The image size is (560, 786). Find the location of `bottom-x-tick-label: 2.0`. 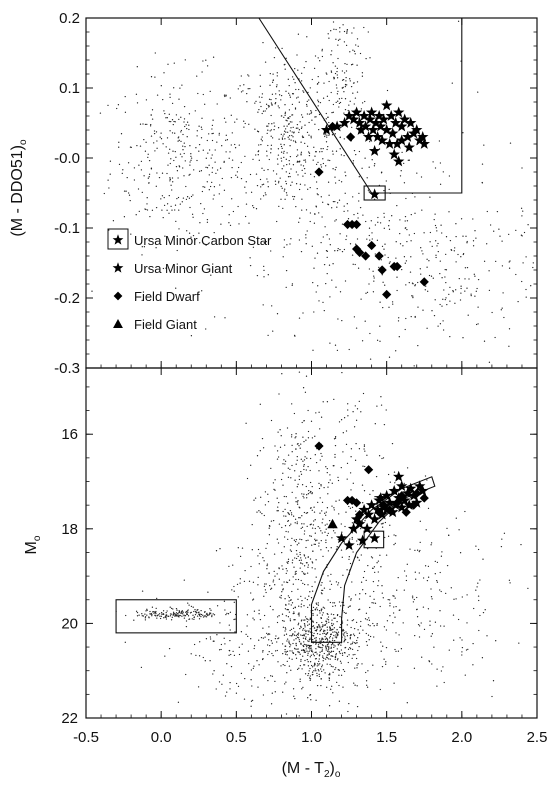

bottom-x-tick-label: 2.0 is located at coordinates (461, 737).